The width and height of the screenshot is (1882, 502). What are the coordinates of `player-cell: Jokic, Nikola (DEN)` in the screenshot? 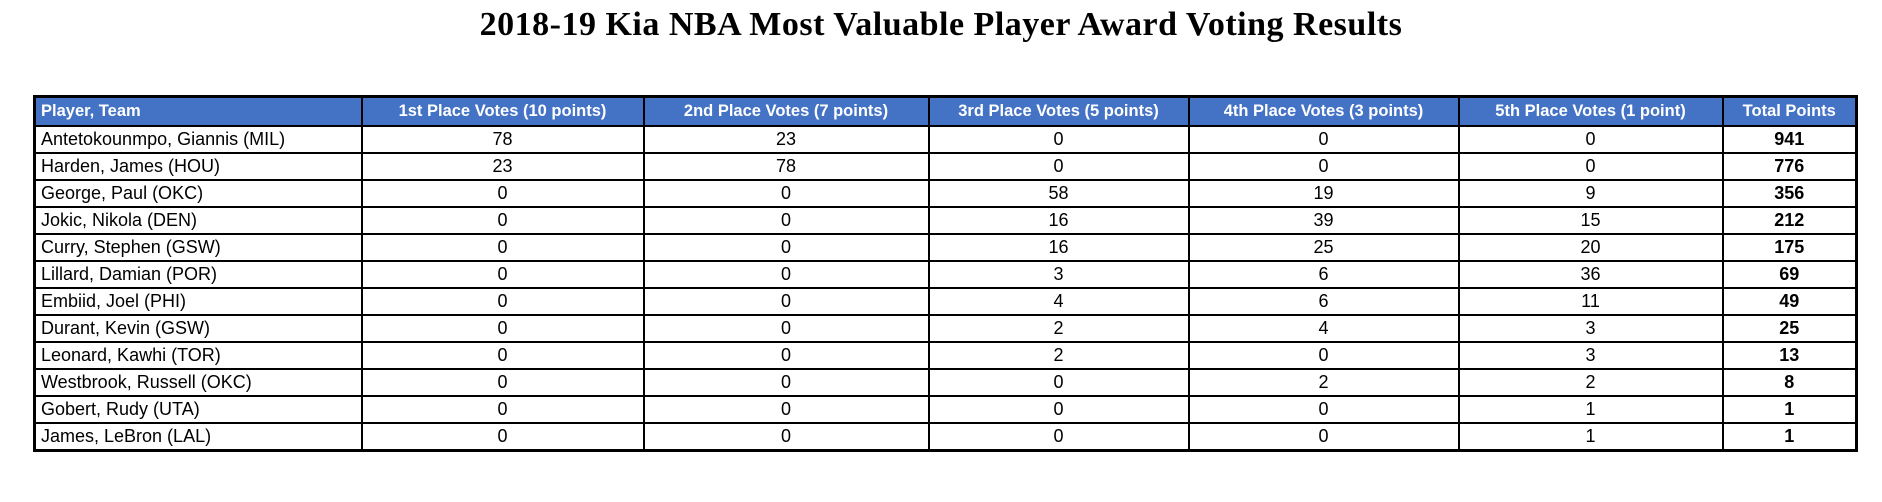 It's located at (198, 220).